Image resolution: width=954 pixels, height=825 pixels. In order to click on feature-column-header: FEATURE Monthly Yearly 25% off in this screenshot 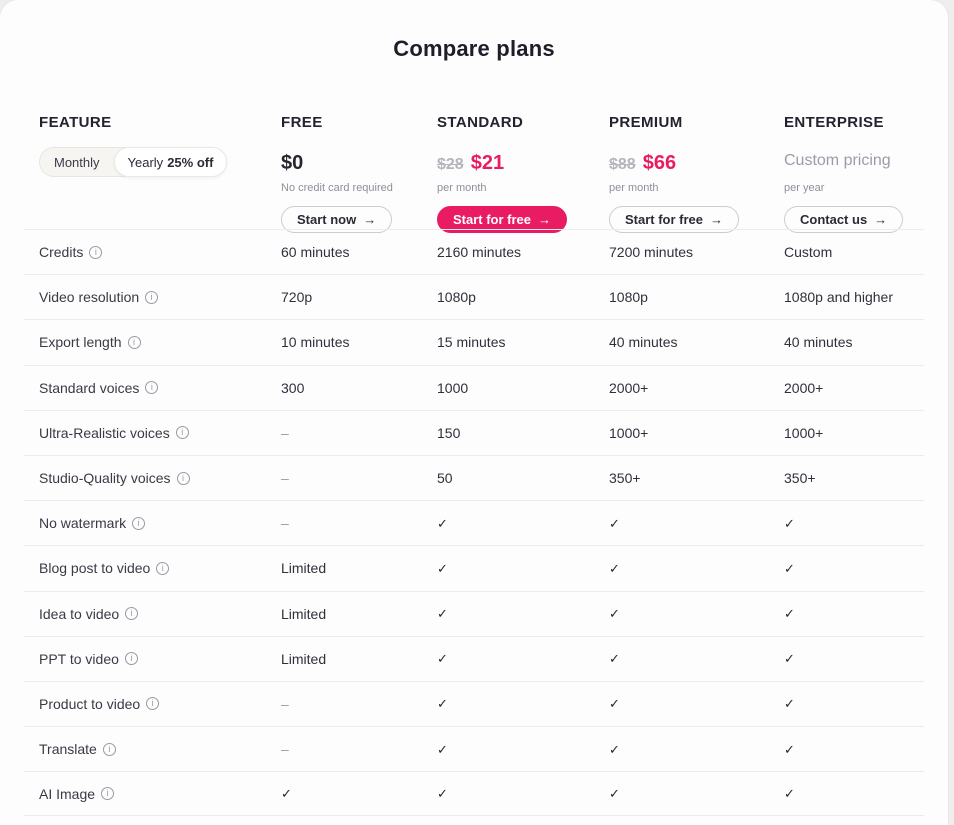, I will do `click(160, 173)`.